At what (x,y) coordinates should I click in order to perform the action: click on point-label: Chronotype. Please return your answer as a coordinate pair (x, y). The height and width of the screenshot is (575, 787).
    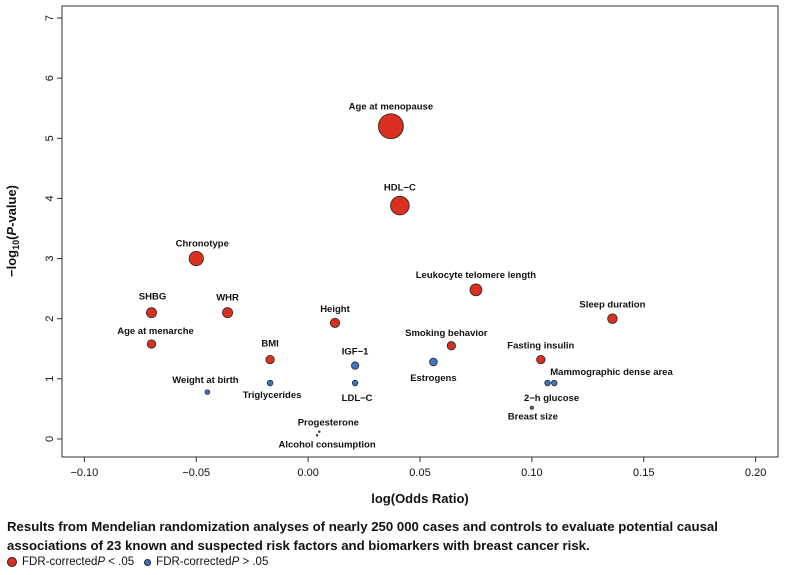
    Looking at the image, I should click on (202, 244).